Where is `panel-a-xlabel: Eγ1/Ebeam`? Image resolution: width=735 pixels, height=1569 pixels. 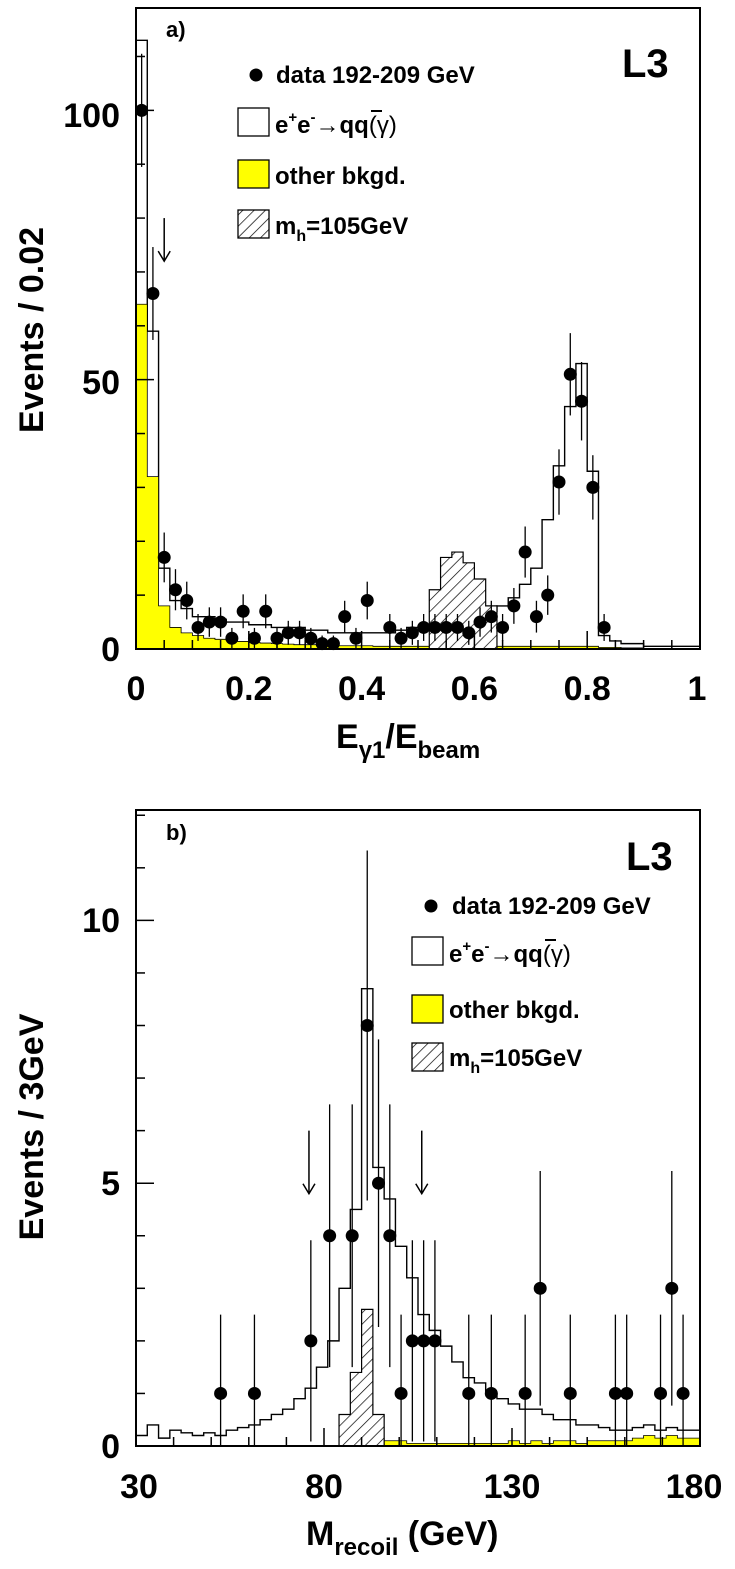 panel-a-xlabel: Eγ1/Ebeam is located at coordinates (408, 741).